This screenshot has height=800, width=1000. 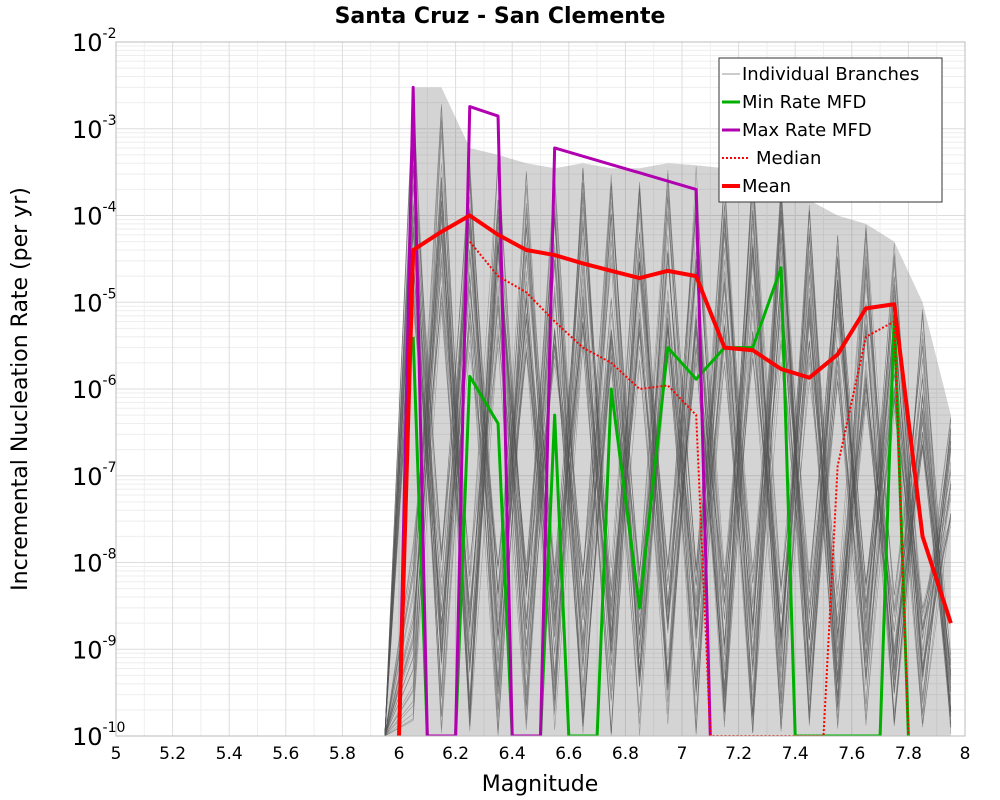 What do you see at coordinates (500, 16) in the screenshot?
I see `chart-title: Santa Cruz - San Clemente` at bounding box center [500, 16].